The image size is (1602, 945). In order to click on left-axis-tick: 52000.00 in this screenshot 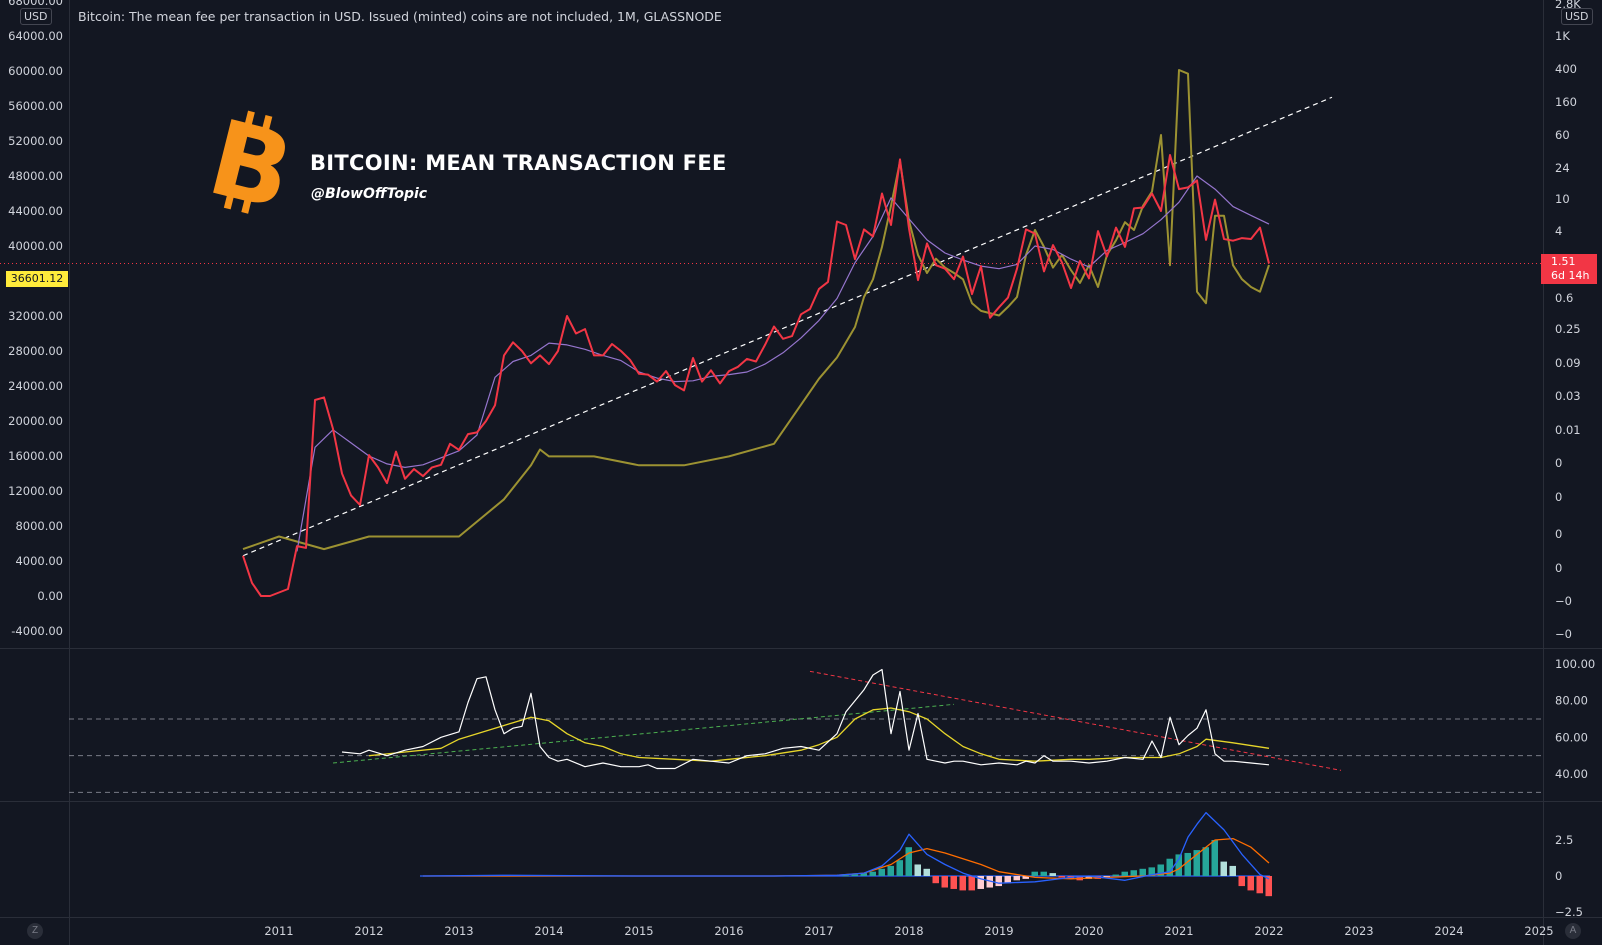, I will do `click(35, 141)`.